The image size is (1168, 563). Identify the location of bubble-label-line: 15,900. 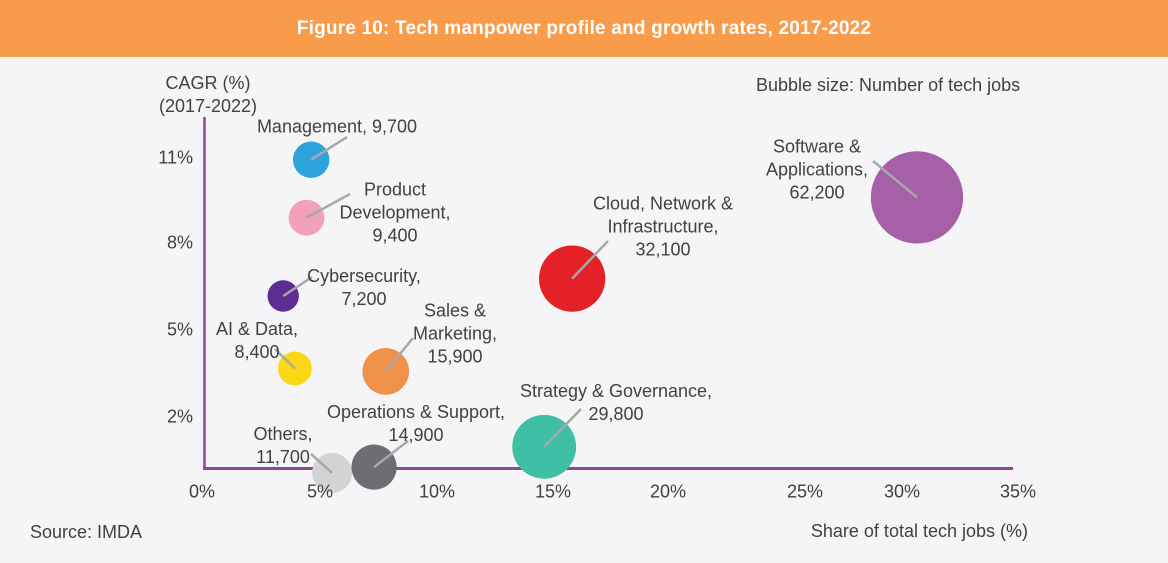
(455, 356).